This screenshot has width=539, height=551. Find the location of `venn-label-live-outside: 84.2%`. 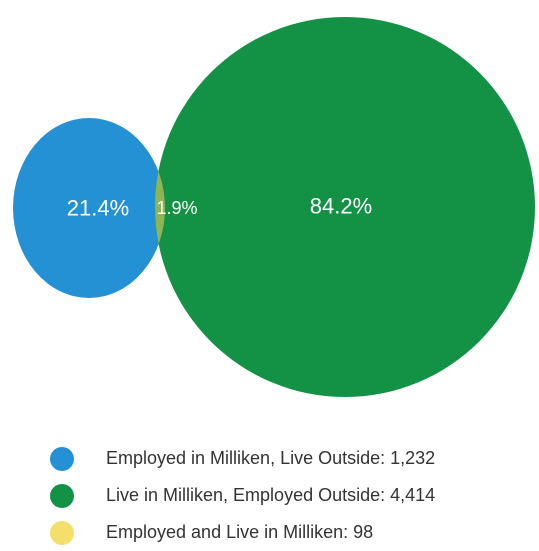

venn-label-live-outside: 84.2% is located at coordinates (341, 206).